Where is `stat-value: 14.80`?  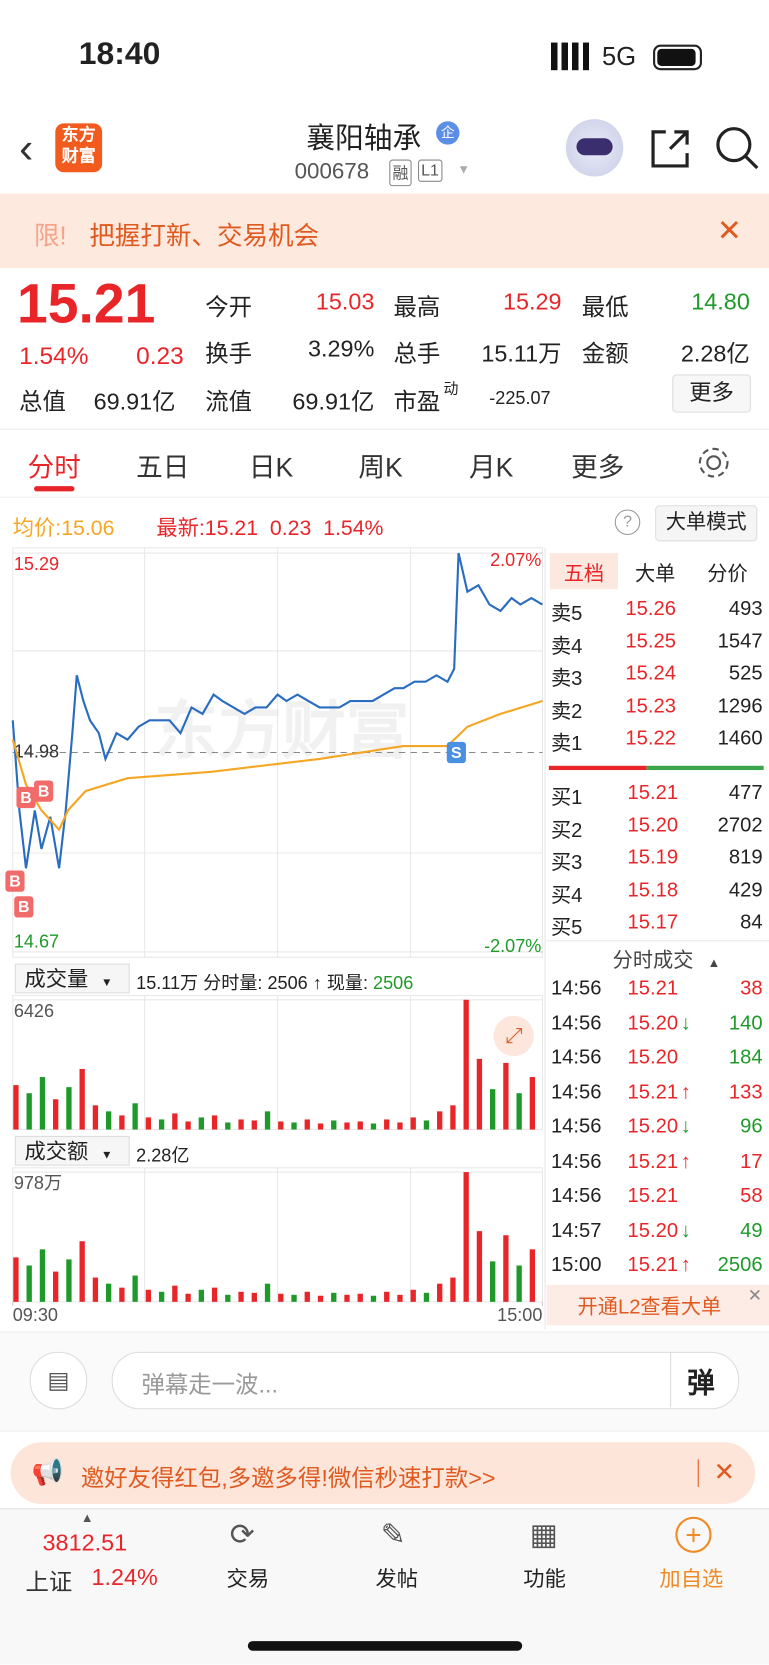 stat-value: 14.80 is located at coordinates (720, 301).